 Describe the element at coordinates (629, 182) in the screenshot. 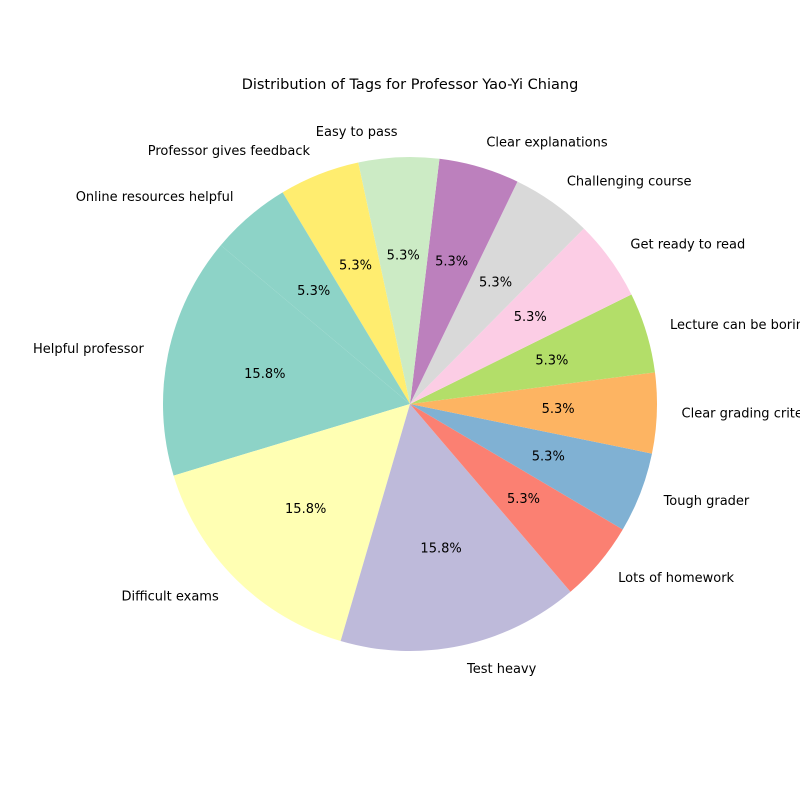

I see `slice-category-label: Challenging course` at that location.